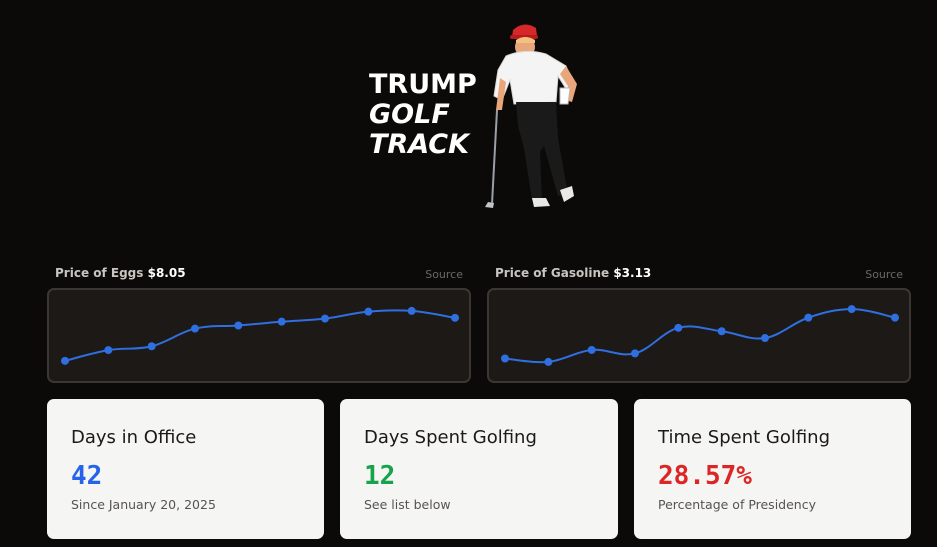 This screenshot has width=937, height=547. What do you see at coordinates (185, 469) in the screenshot?
I see `days-in-office-card: Days in Office 42 Since January 20, 2025` at bounding box center [185, 469].